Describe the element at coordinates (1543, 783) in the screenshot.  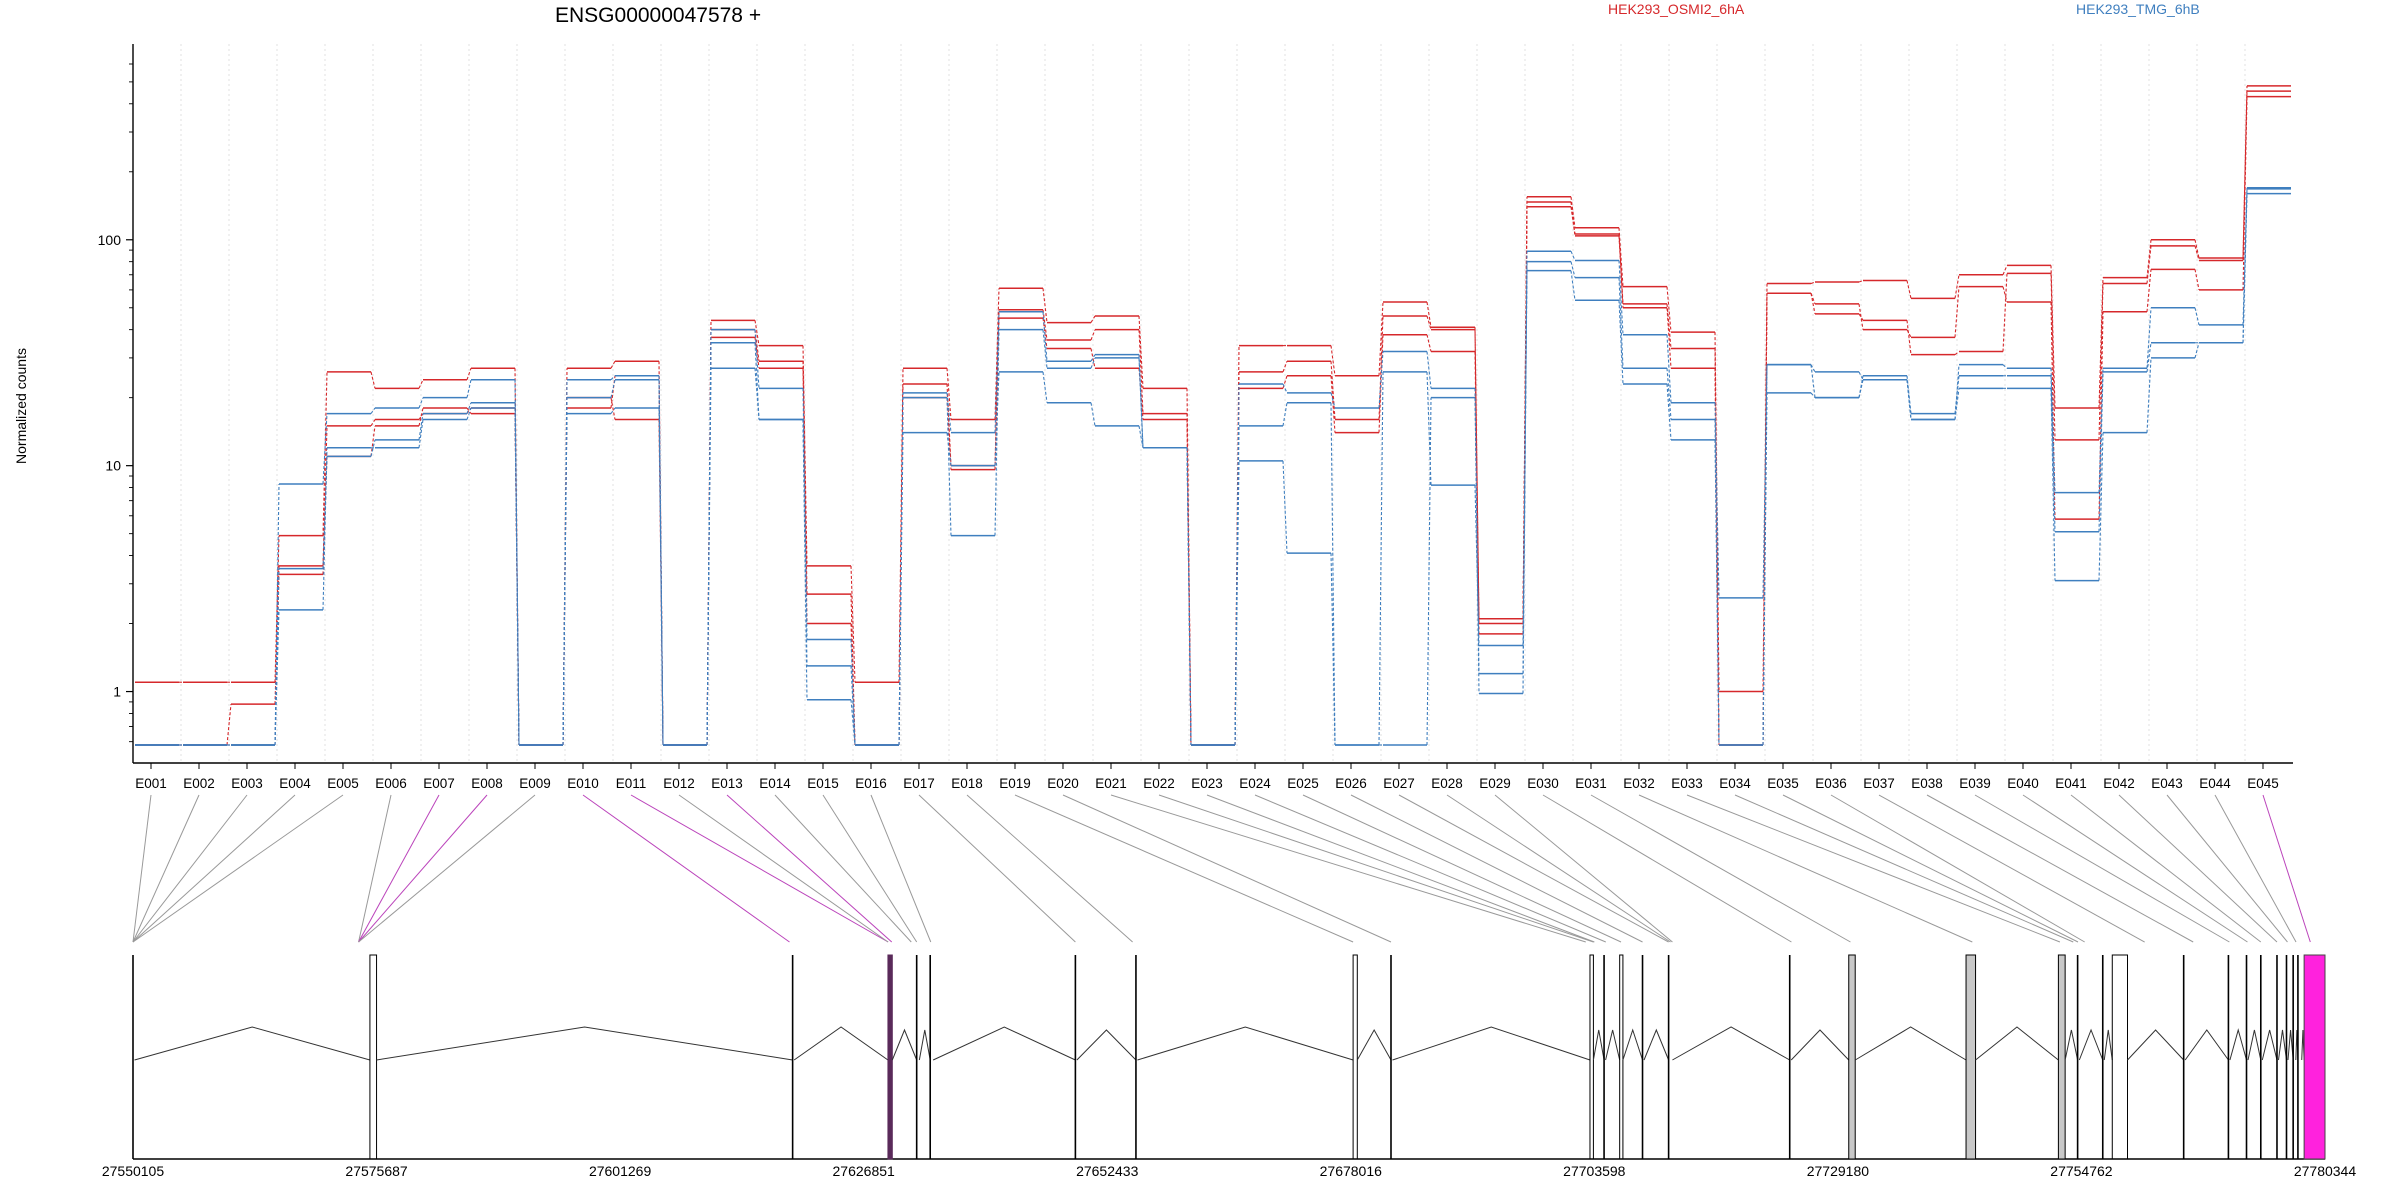
I see `exon-label-E030: E030` at that location.